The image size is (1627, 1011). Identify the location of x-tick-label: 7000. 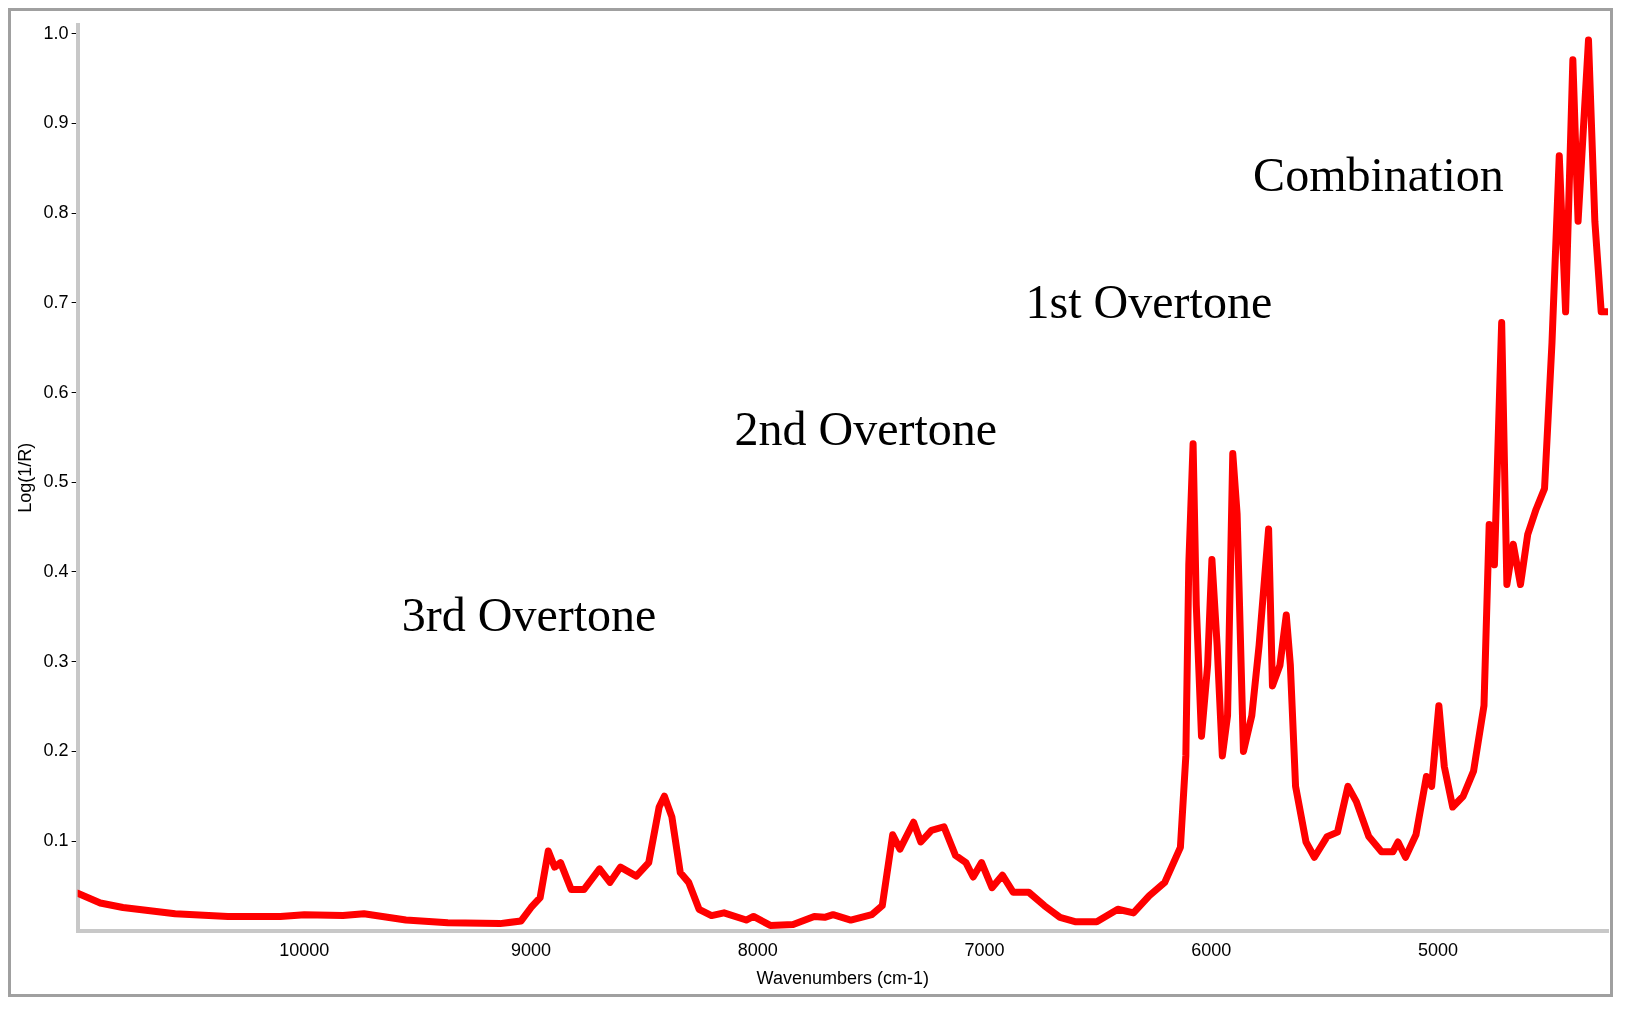
(984, 949).